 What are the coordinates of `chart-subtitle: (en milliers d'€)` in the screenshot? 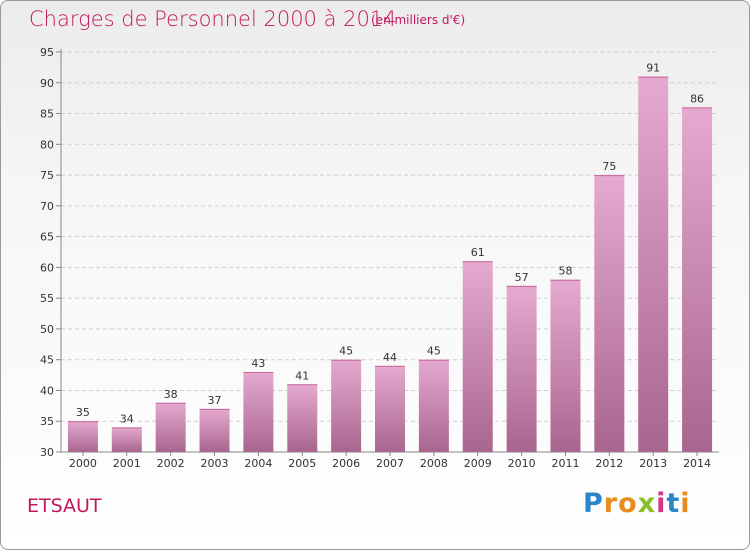 It's located at (418, 20).